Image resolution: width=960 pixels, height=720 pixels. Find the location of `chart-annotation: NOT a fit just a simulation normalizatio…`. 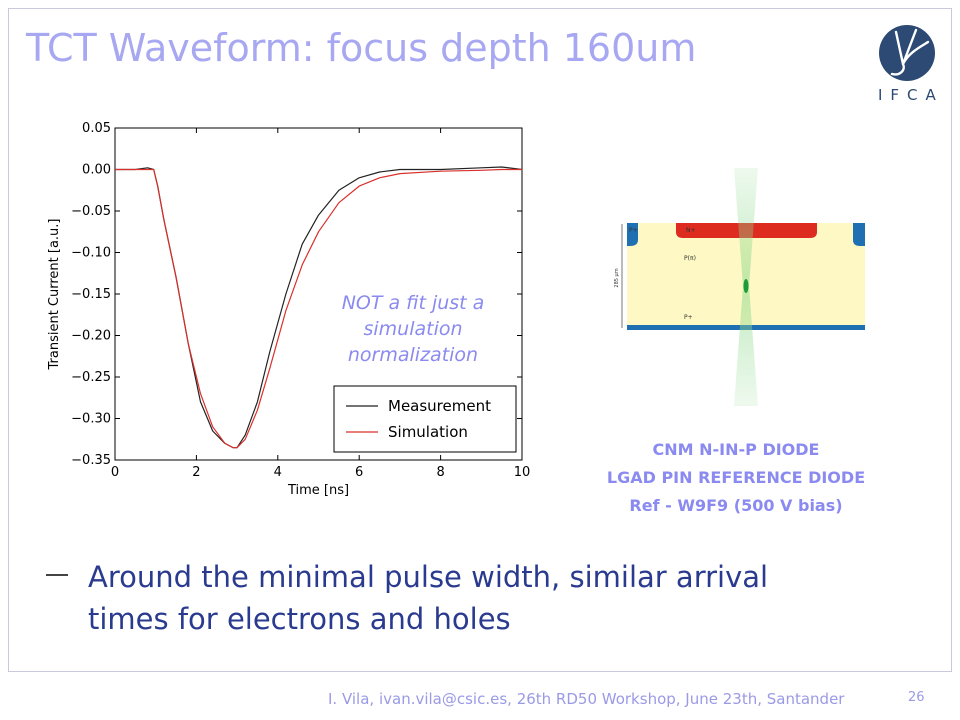

chart-annotation: NOT a fit just a simulation normalizatio… is located at coordinates (413, 329).